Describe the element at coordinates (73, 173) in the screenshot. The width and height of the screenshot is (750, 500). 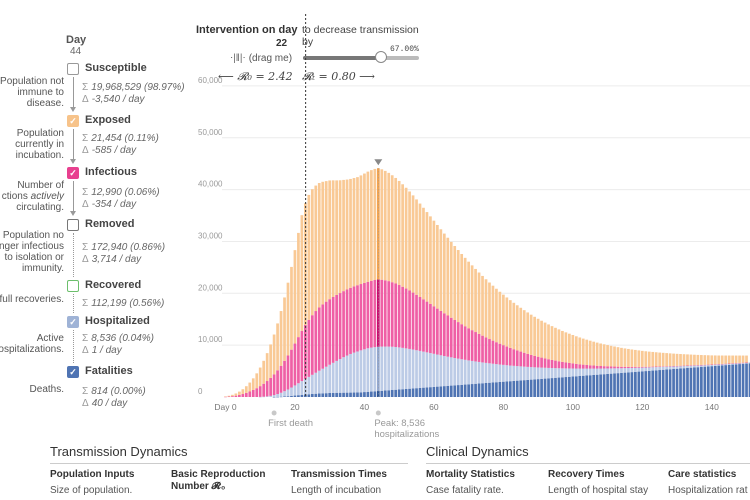
I see `checkbox-infectious: ✓` at that location.